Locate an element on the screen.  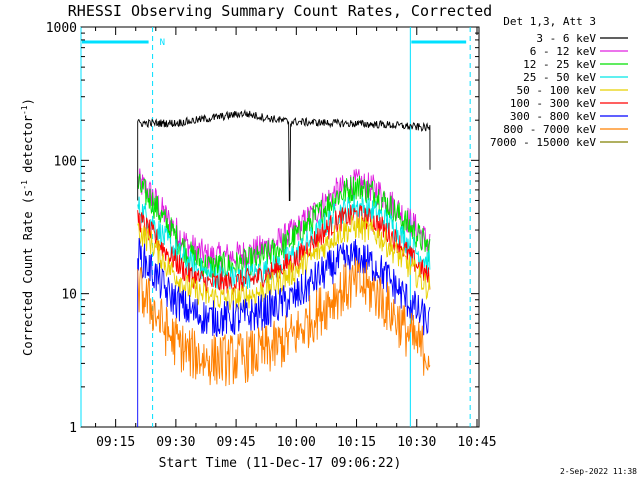
y-tick-label: 1000 is located at coordinates (61, 28).